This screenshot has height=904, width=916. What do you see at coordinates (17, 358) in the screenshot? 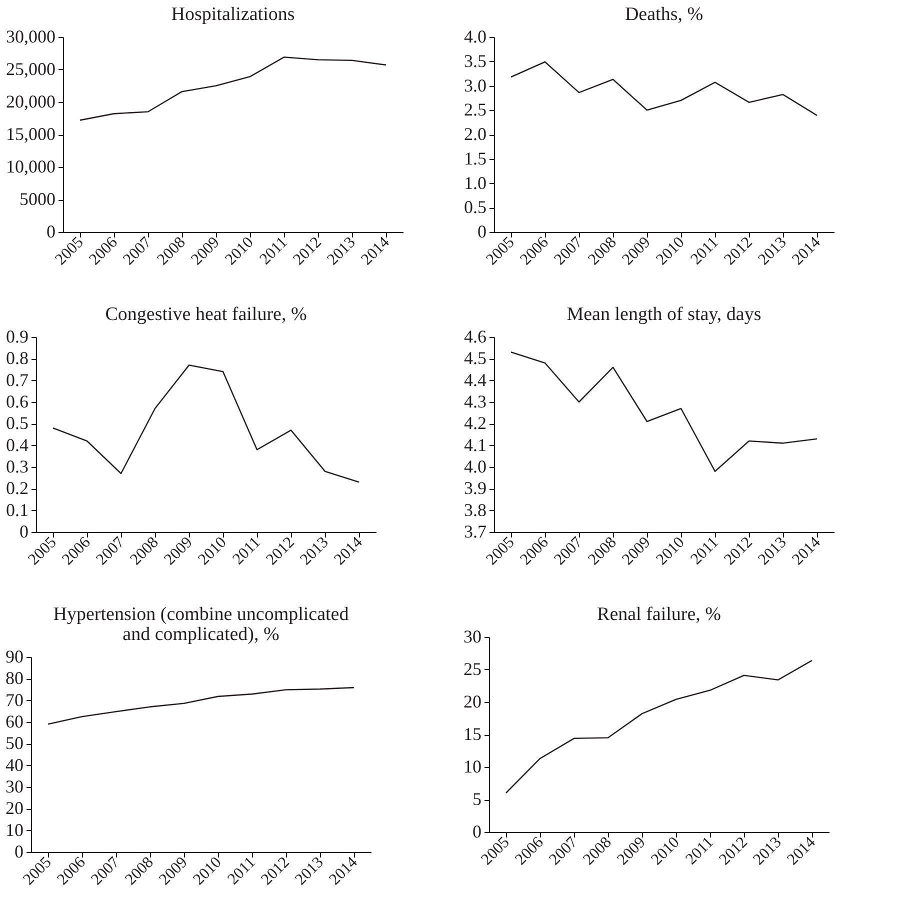
I see `y-tick-label: 0.8` at bounding box center [17, 358].